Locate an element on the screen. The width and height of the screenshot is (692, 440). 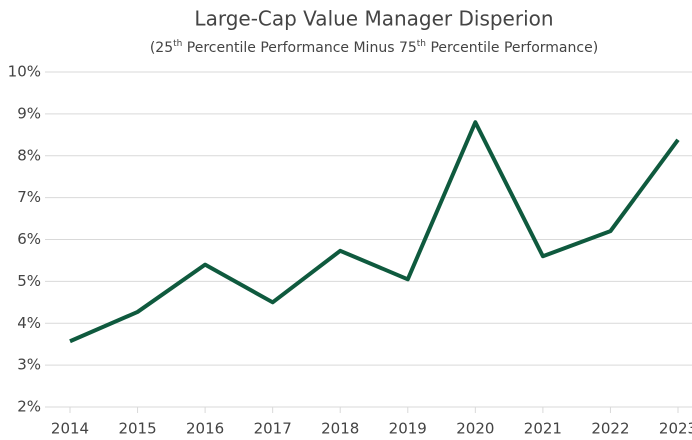
x-tick-label: 2022 is located at coordinates (610, 429).